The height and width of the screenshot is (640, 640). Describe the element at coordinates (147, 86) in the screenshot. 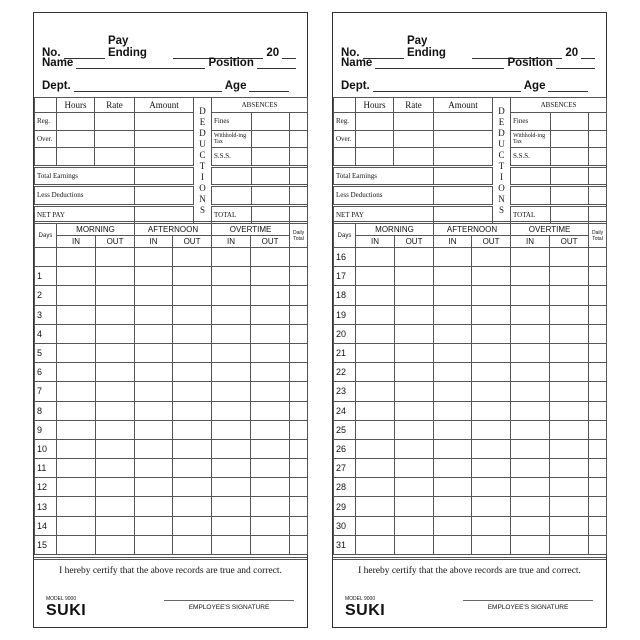

I see `dept-field` at that location.